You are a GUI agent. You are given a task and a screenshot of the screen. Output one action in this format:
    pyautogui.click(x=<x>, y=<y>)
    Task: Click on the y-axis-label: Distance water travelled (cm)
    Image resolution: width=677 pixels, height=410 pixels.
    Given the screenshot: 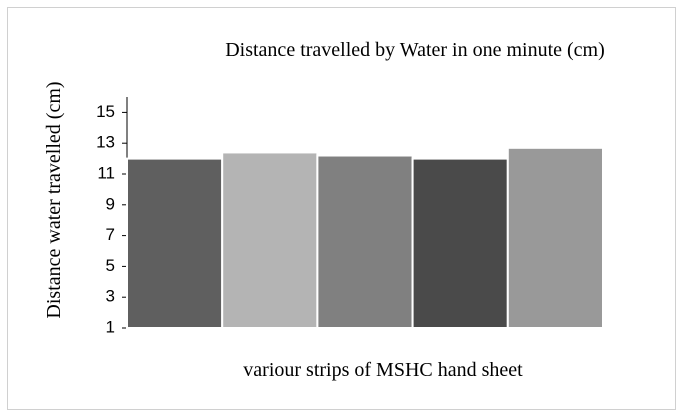 What is the action you would take?
    pyautogui.click(x=54, y=200)
    